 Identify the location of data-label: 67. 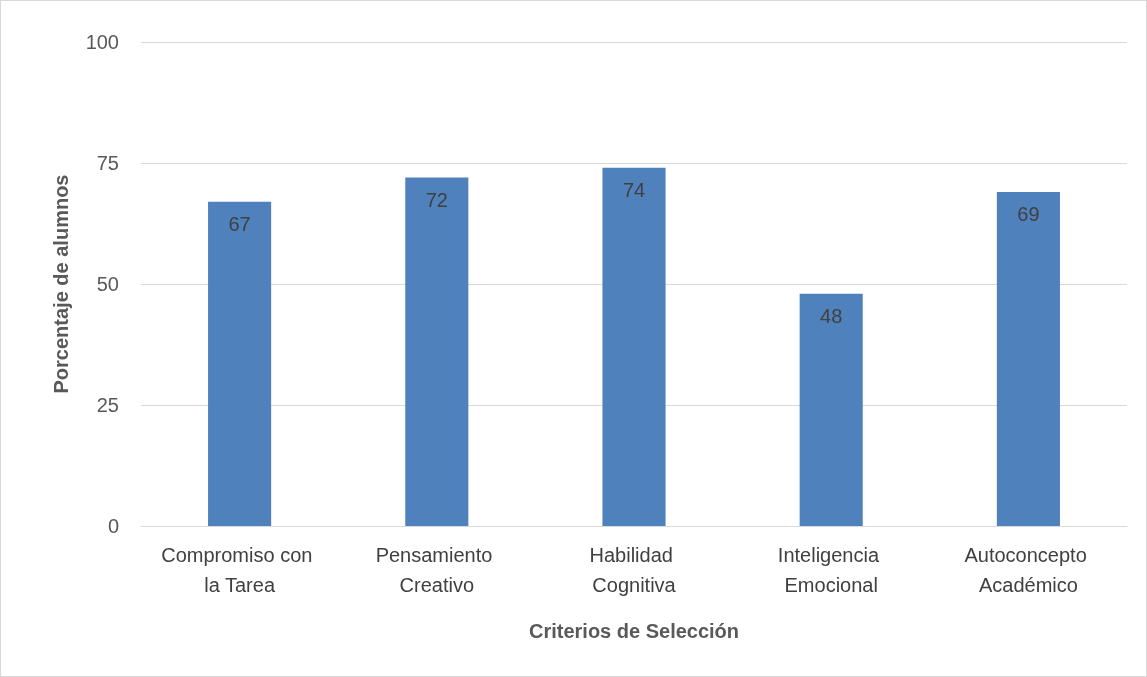
(239, 223).